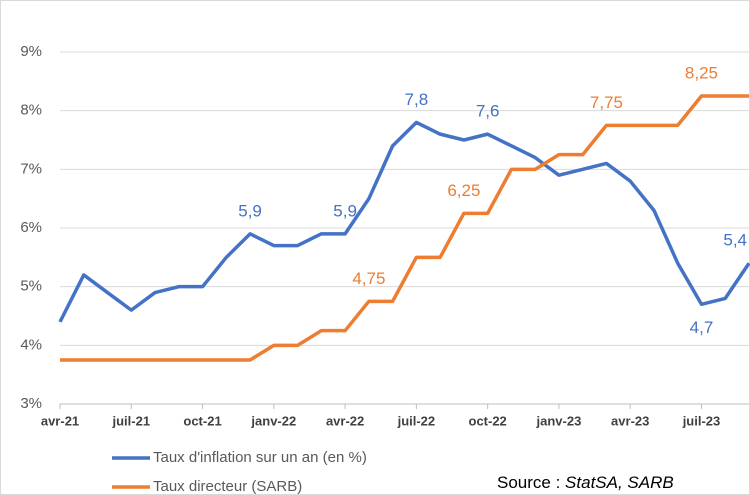 The image size is (750, 495). Describe the element at coordinates (702, 327) in the screenshot. I see `data-label: 4,7` at that location.